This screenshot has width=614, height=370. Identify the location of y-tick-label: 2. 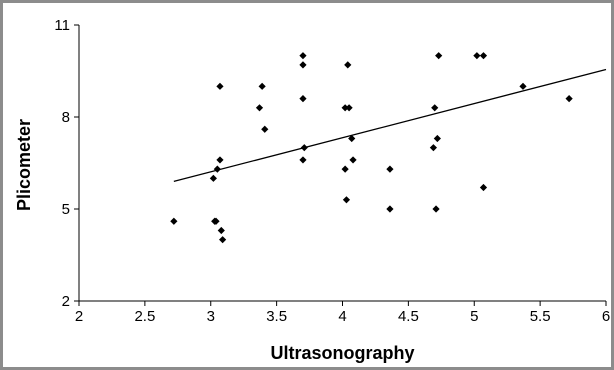
(66, 301).